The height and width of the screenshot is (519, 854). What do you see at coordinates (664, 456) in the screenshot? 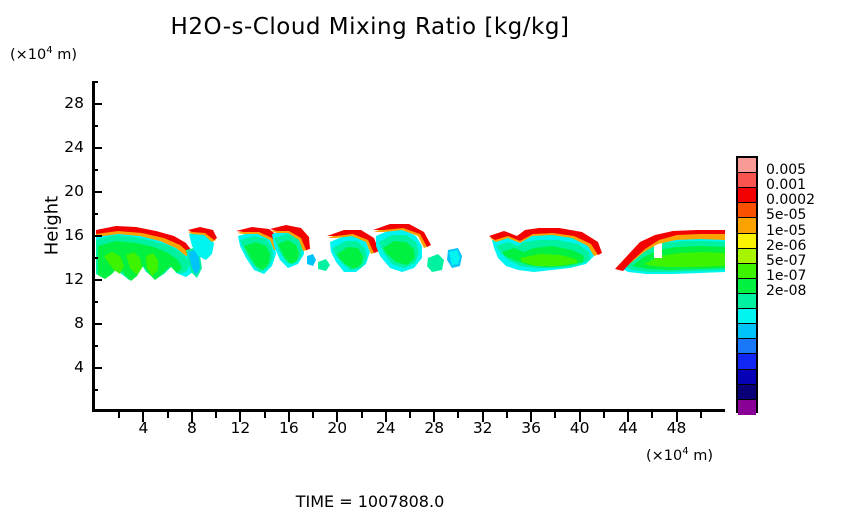
I see `x-unit-prefix: (×10` at bounding box center [664, 456].